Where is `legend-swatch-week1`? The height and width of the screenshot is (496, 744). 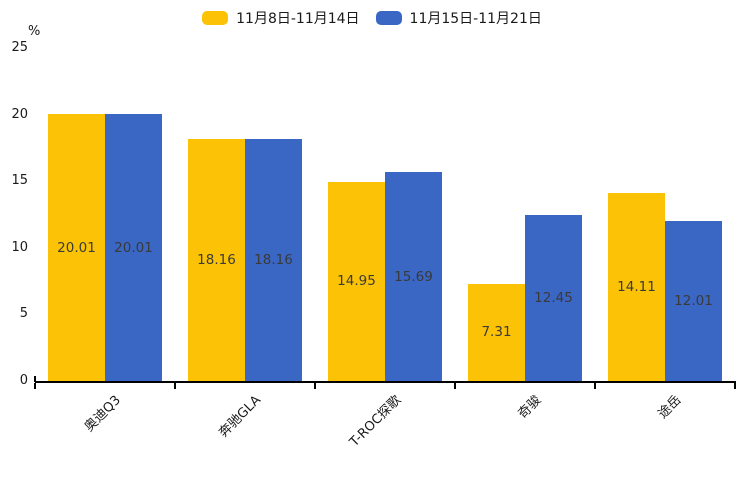 legend-swatch-week1 is located at coordinates (215, 18).